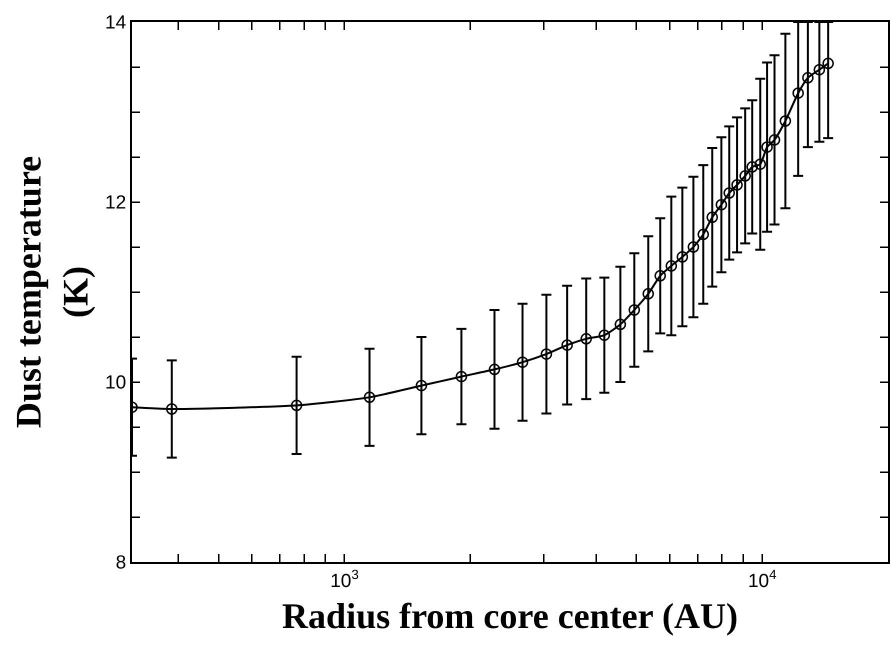  Describe the element at coordinates (762, 579) in the screenshot. I see `x-tick-label: 10$^{4}$` at that location.